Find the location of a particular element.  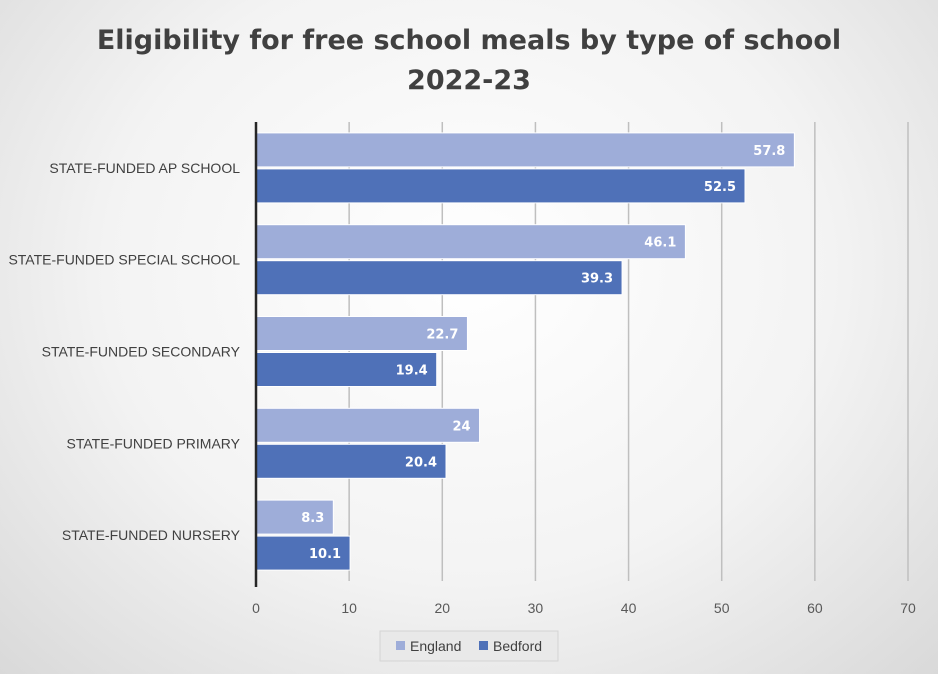

x-tick-label: 40 is located at coordinates (629, 608).